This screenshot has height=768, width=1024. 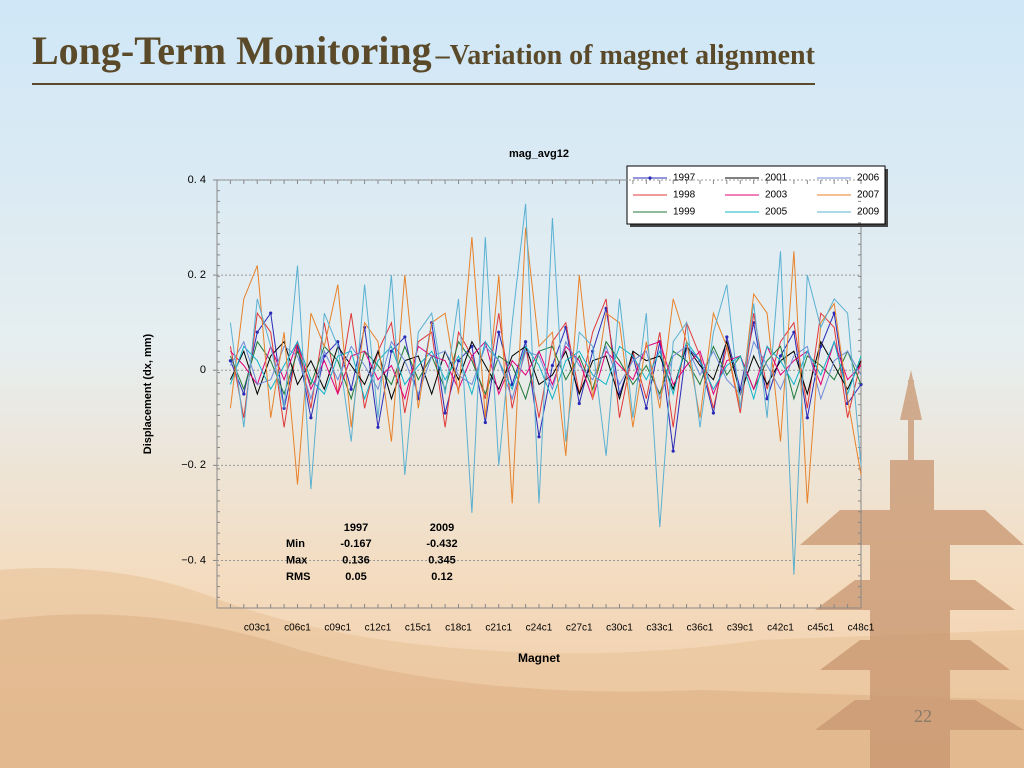 I want to click on y-tick-label: 0. 4, so click(x=197, y=180).